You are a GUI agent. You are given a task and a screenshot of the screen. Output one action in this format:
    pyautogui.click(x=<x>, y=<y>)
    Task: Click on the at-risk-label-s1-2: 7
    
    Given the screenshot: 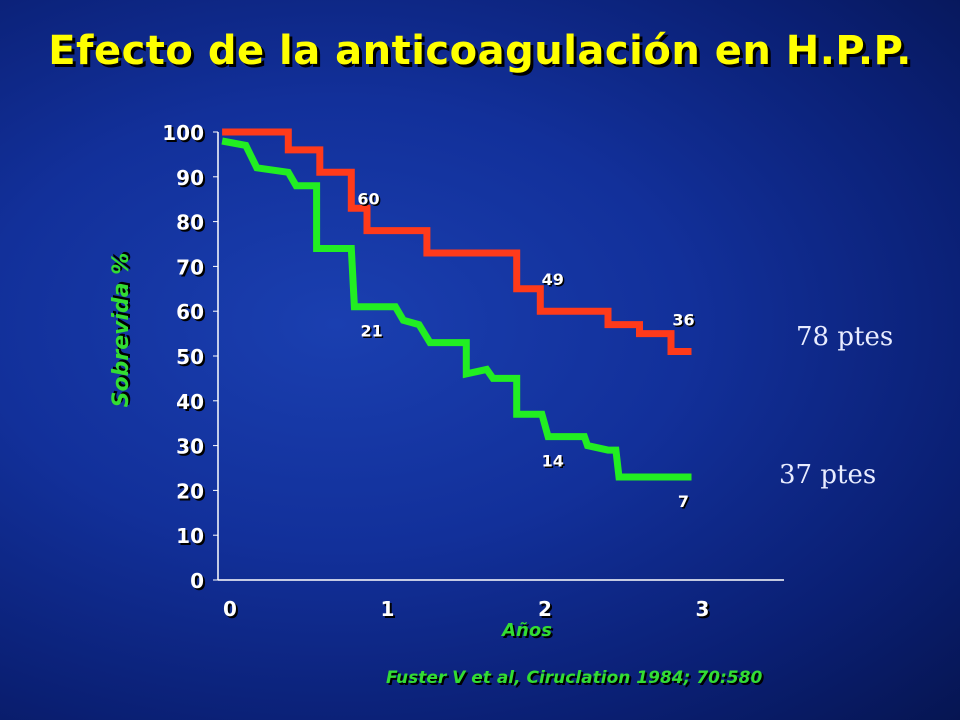 What is the action you would take?
    pyautogui.click(x=683, y=501)
    